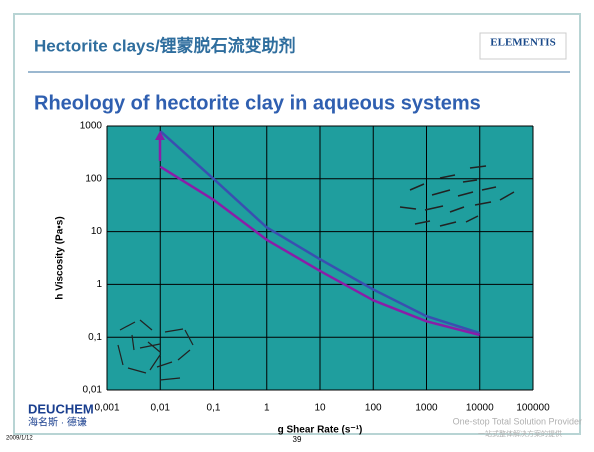 This screenshot has height=452, width=594. What do you see at coordinates (19, 439) in the screenshot?
I see `date: 2009/1/12` at bounding box center [19, 439].